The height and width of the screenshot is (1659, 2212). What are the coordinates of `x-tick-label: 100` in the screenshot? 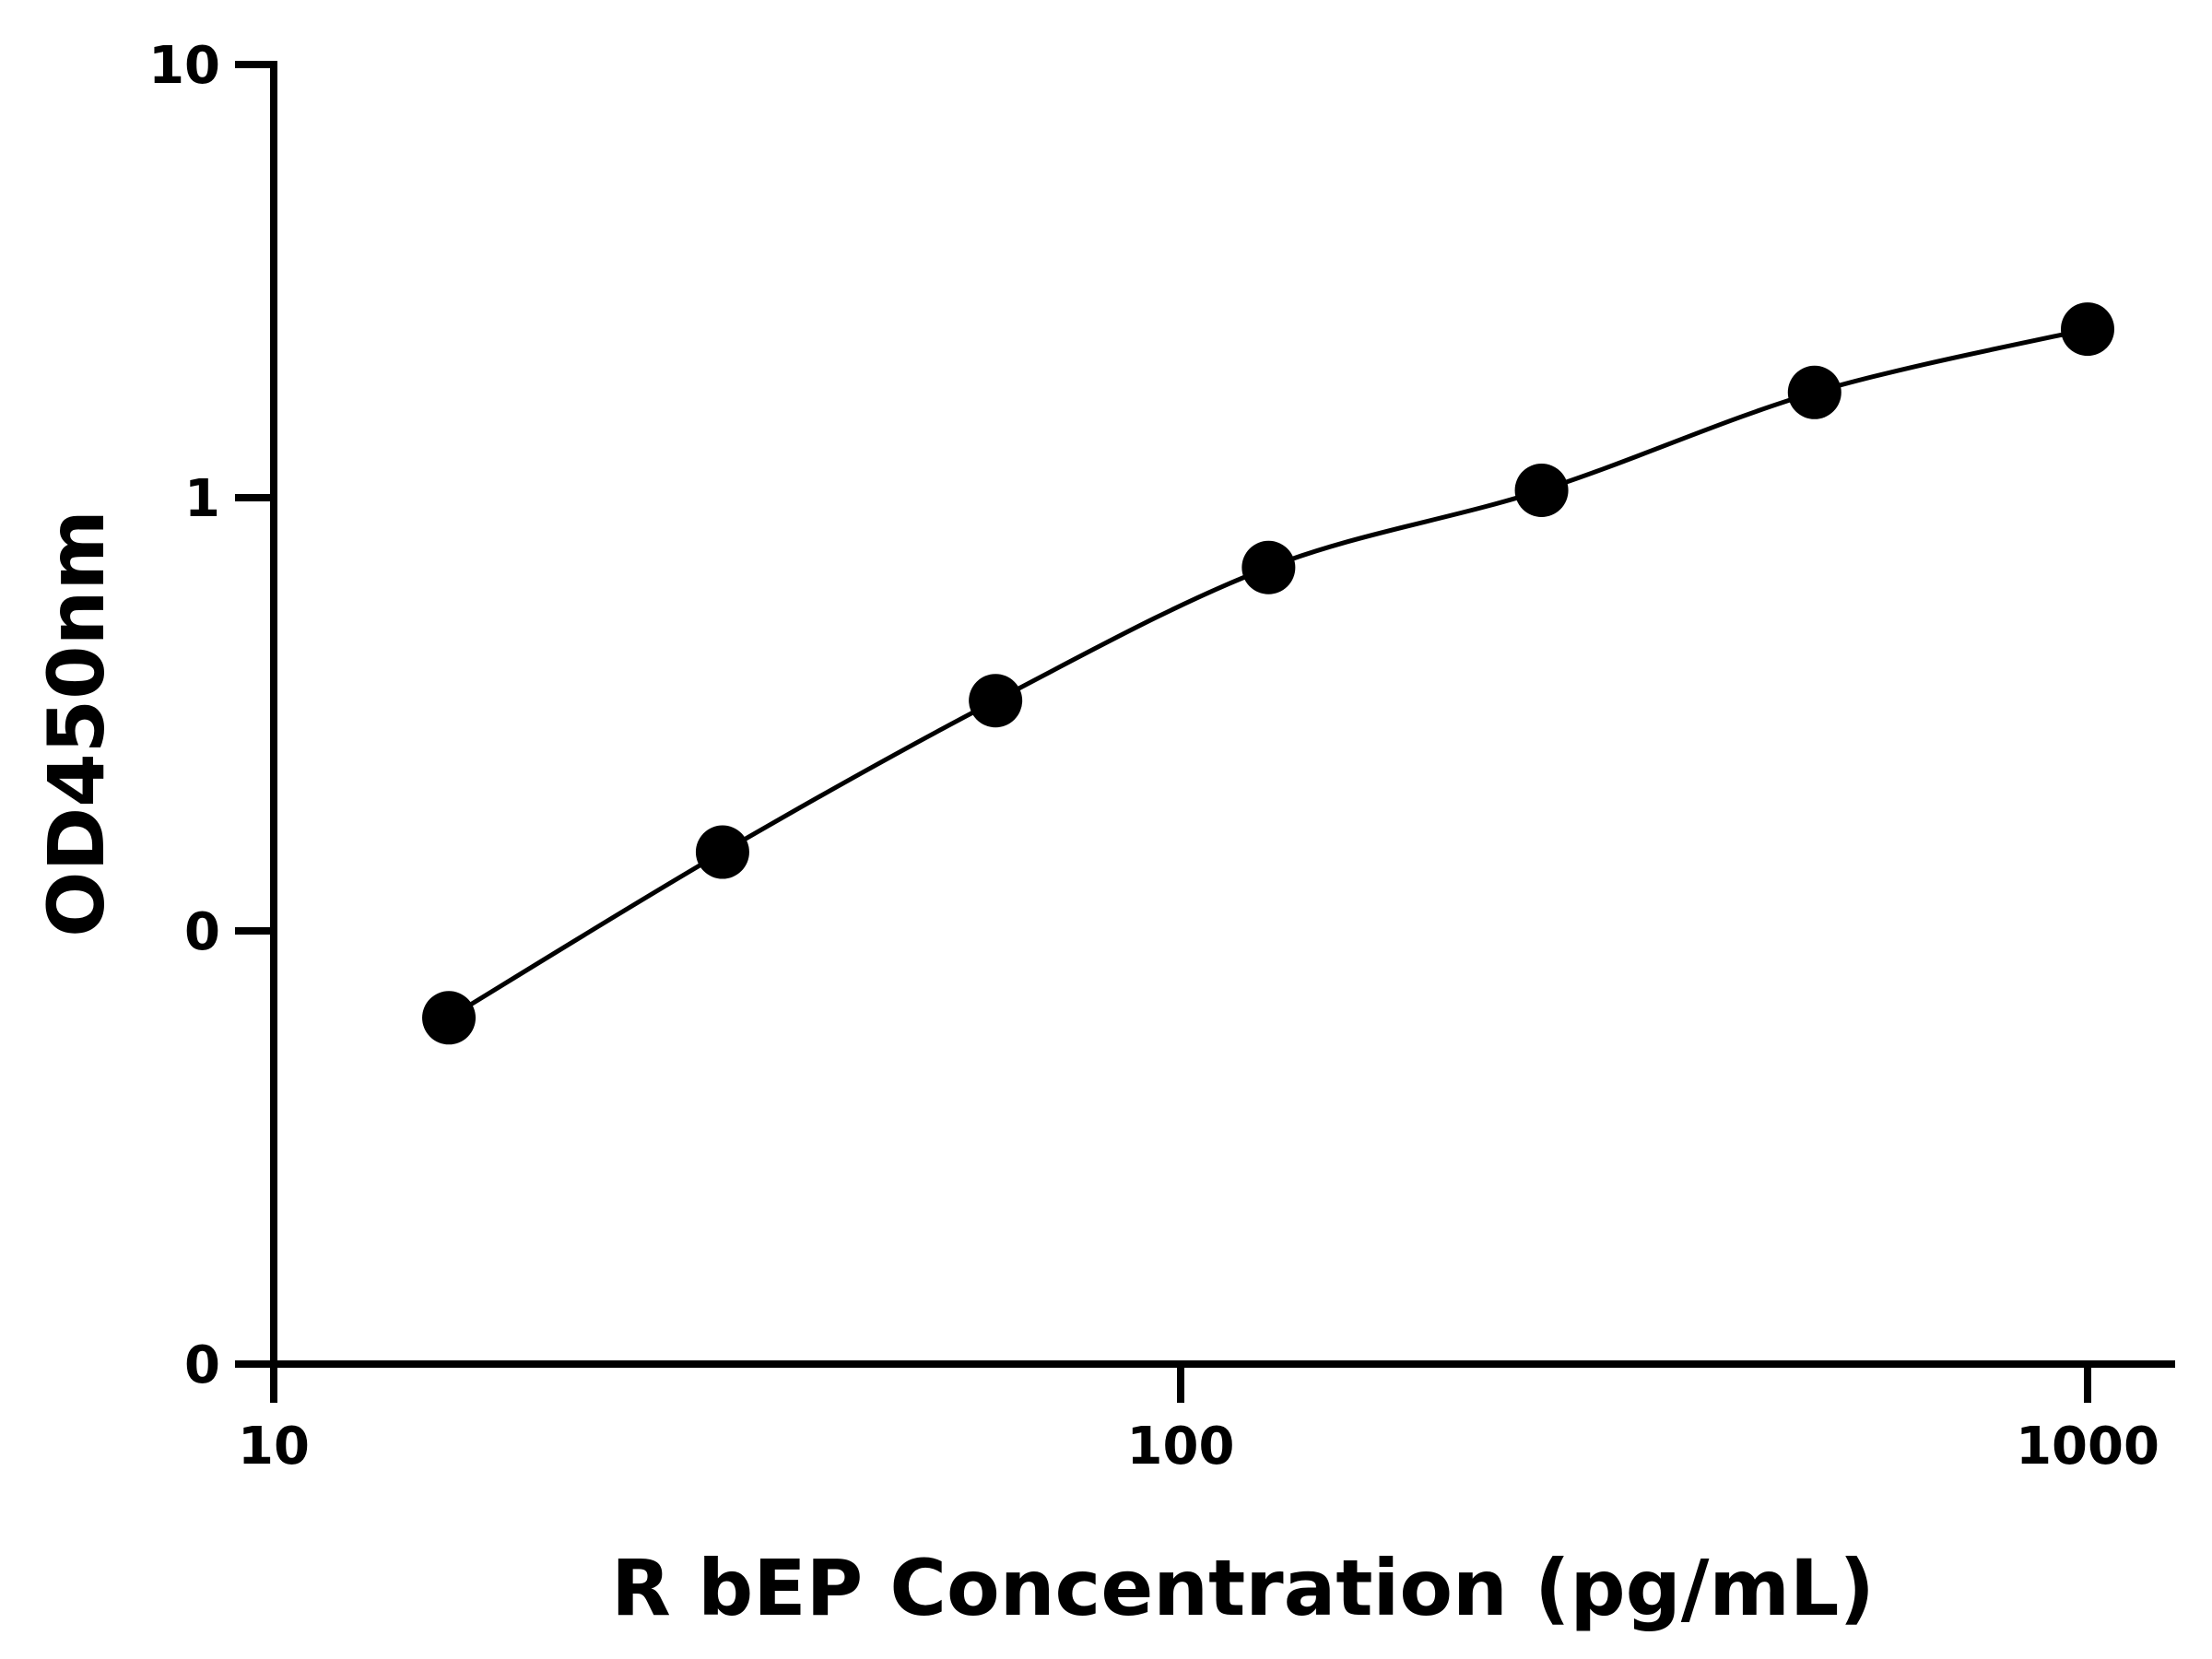 It's located at (1181, 1447).